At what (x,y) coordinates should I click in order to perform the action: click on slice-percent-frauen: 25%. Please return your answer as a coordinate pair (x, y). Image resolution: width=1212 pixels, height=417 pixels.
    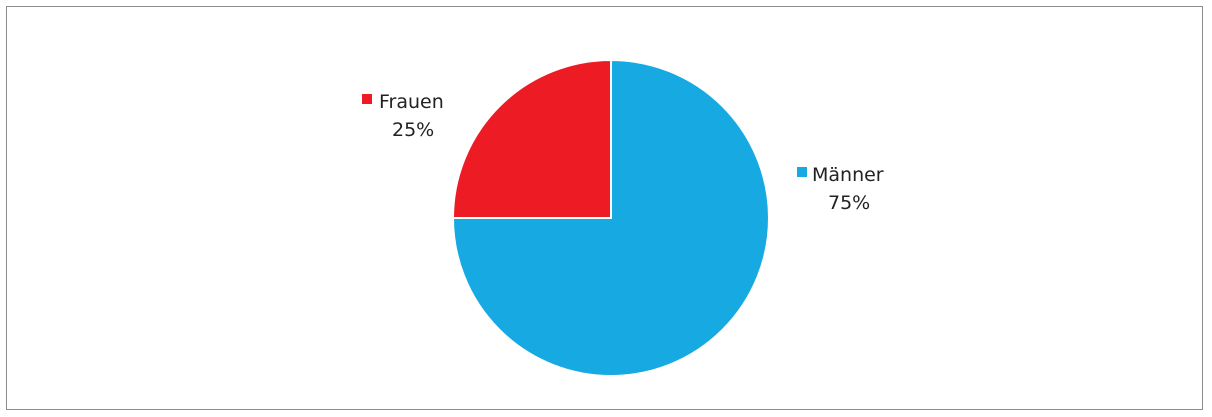
    Looking at the image, I should click on (413, 130).